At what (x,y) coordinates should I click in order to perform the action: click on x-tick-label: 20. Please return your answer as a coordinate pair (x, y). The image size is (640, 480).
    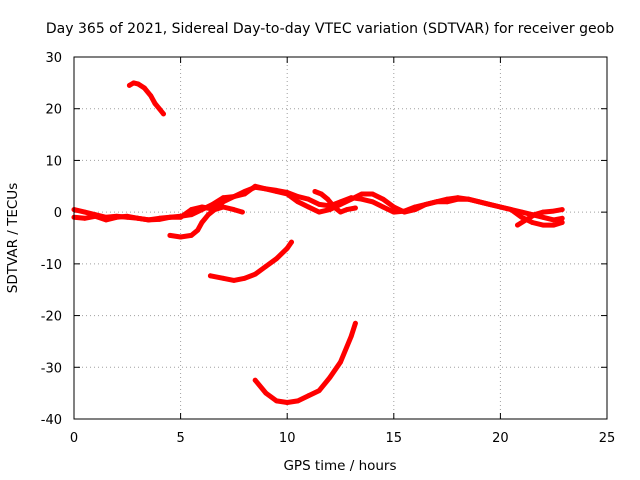
    Looking at the image, I should click on (500, 438).